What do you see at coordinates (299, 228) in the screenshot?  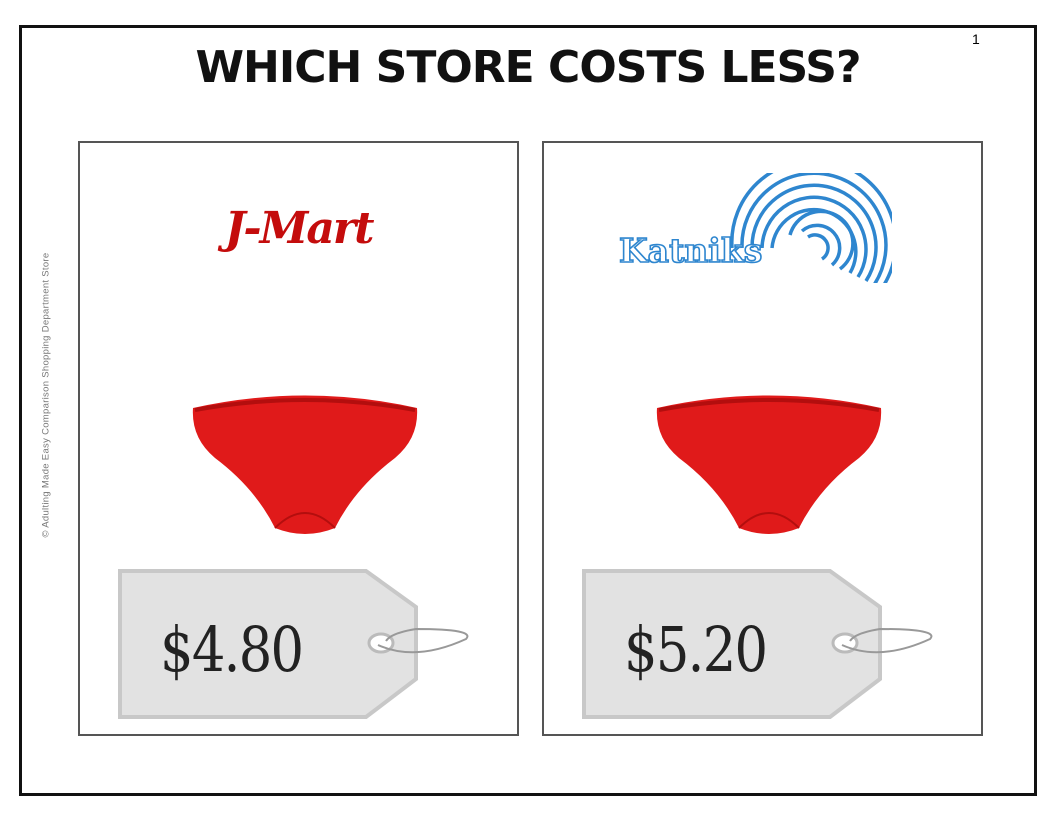 I see `store-logo-jmart: J-Mart` at bounding box center [299, 228].